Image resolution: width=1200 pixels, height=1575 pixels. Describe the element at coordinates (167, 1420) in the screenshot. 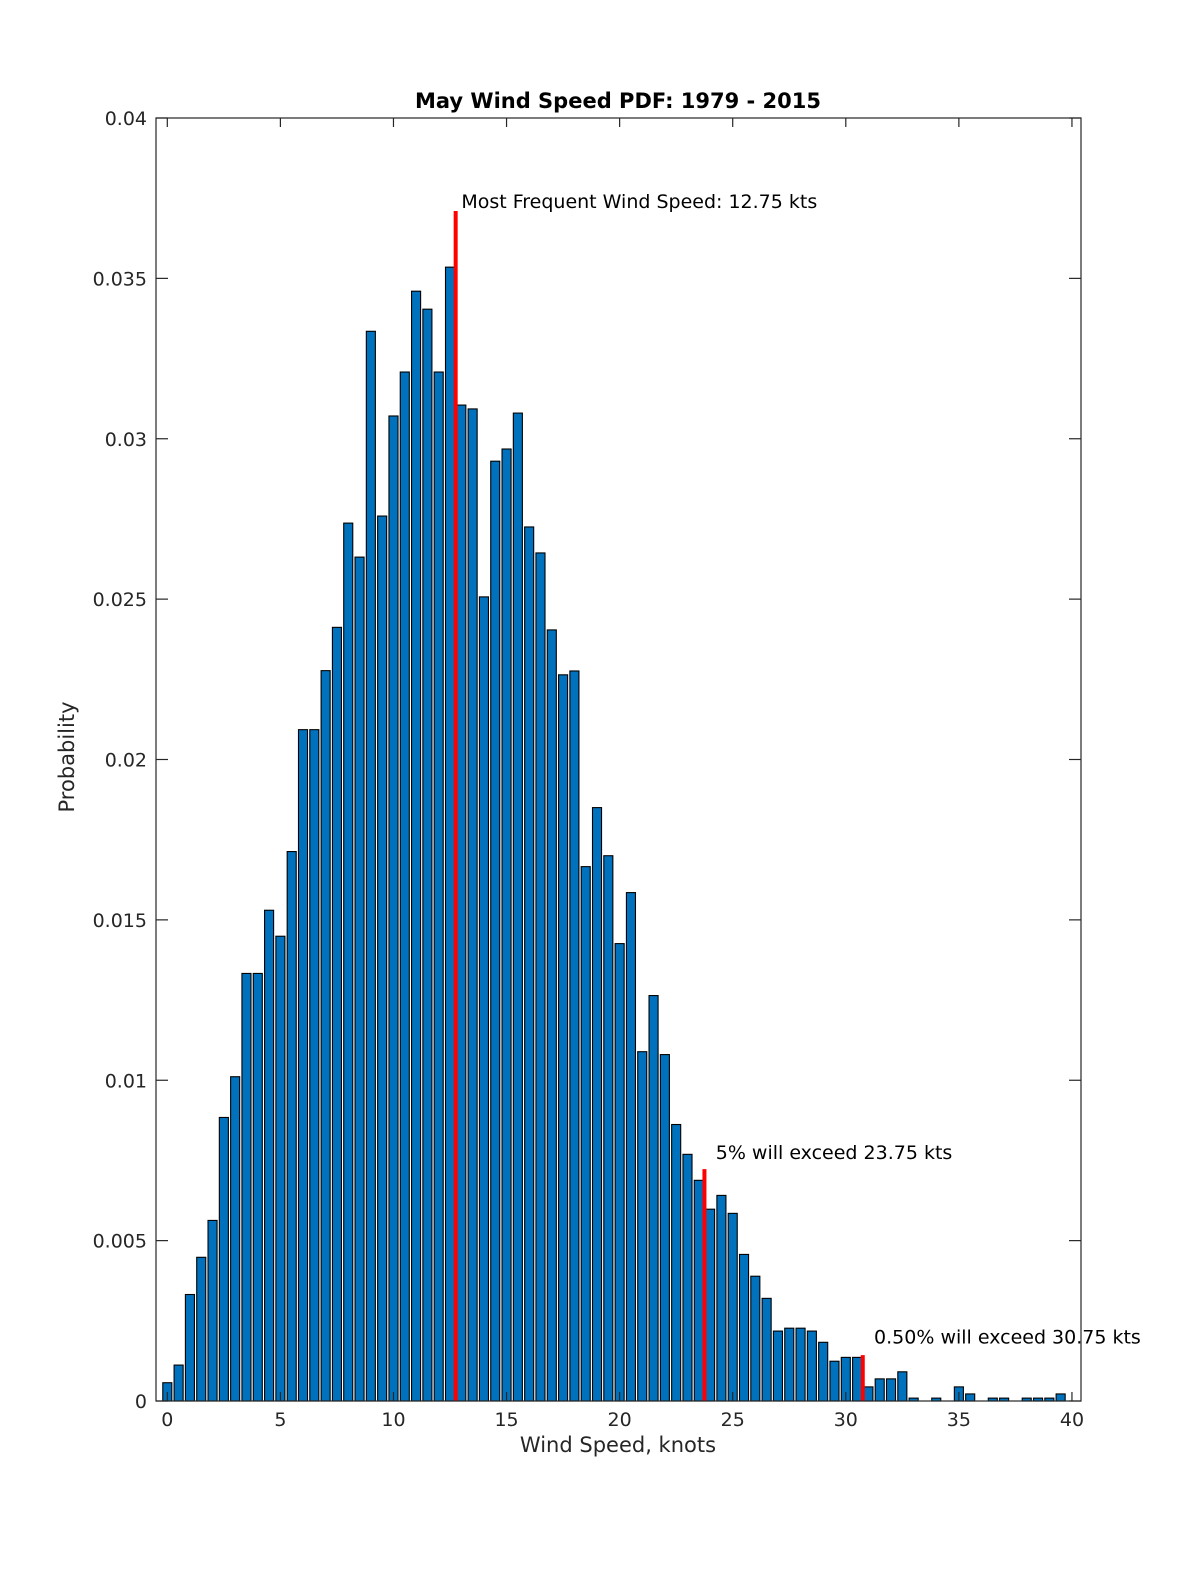

I see `x-tick-label: 0` at that location.